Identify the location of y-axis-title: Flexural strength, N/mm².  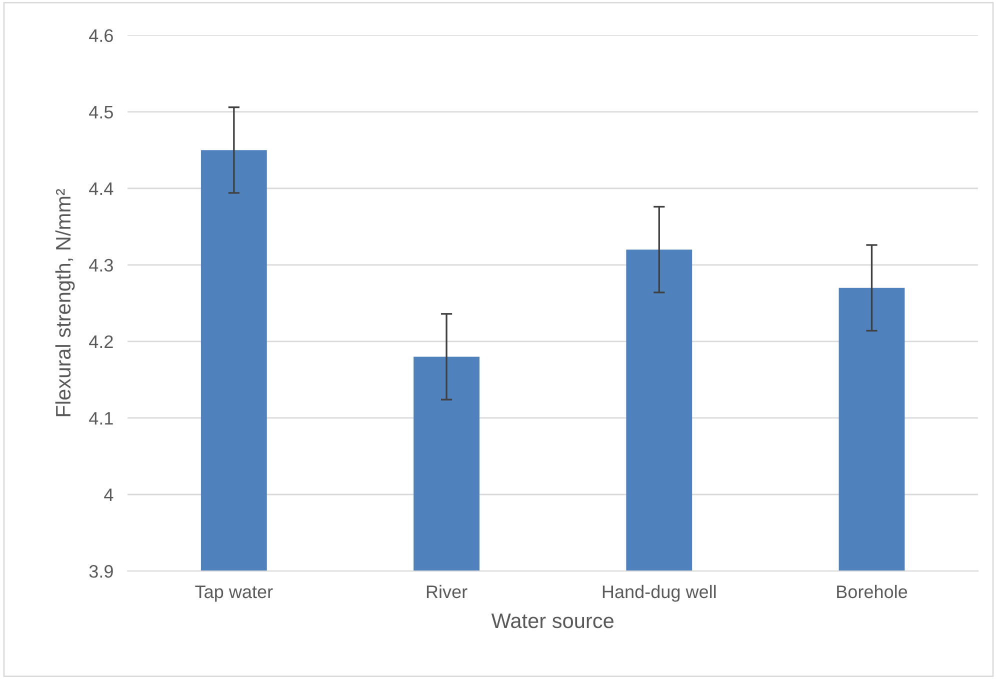
(65, 302).